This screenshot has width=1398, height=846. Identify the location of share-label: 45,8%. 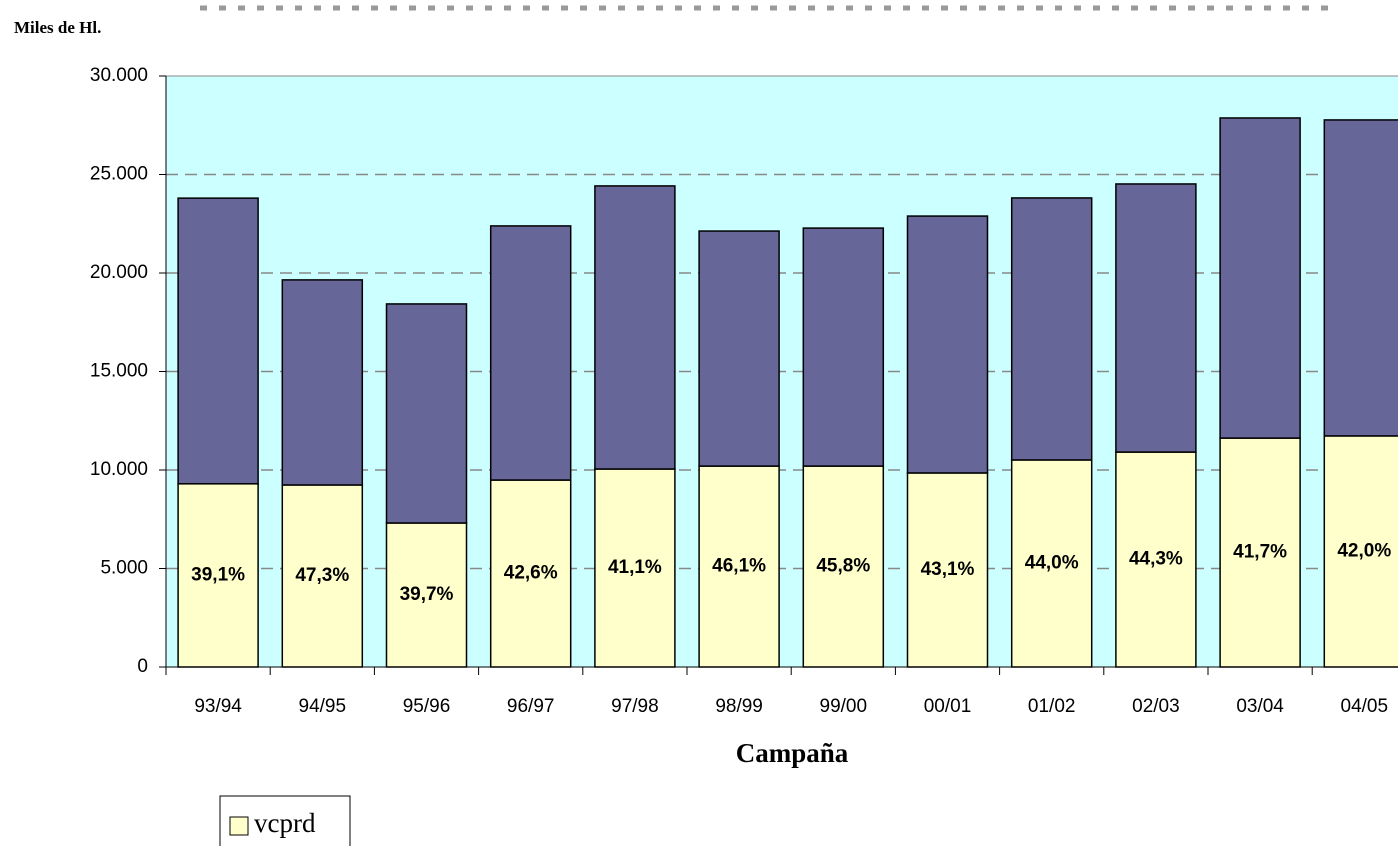
(843, 566).